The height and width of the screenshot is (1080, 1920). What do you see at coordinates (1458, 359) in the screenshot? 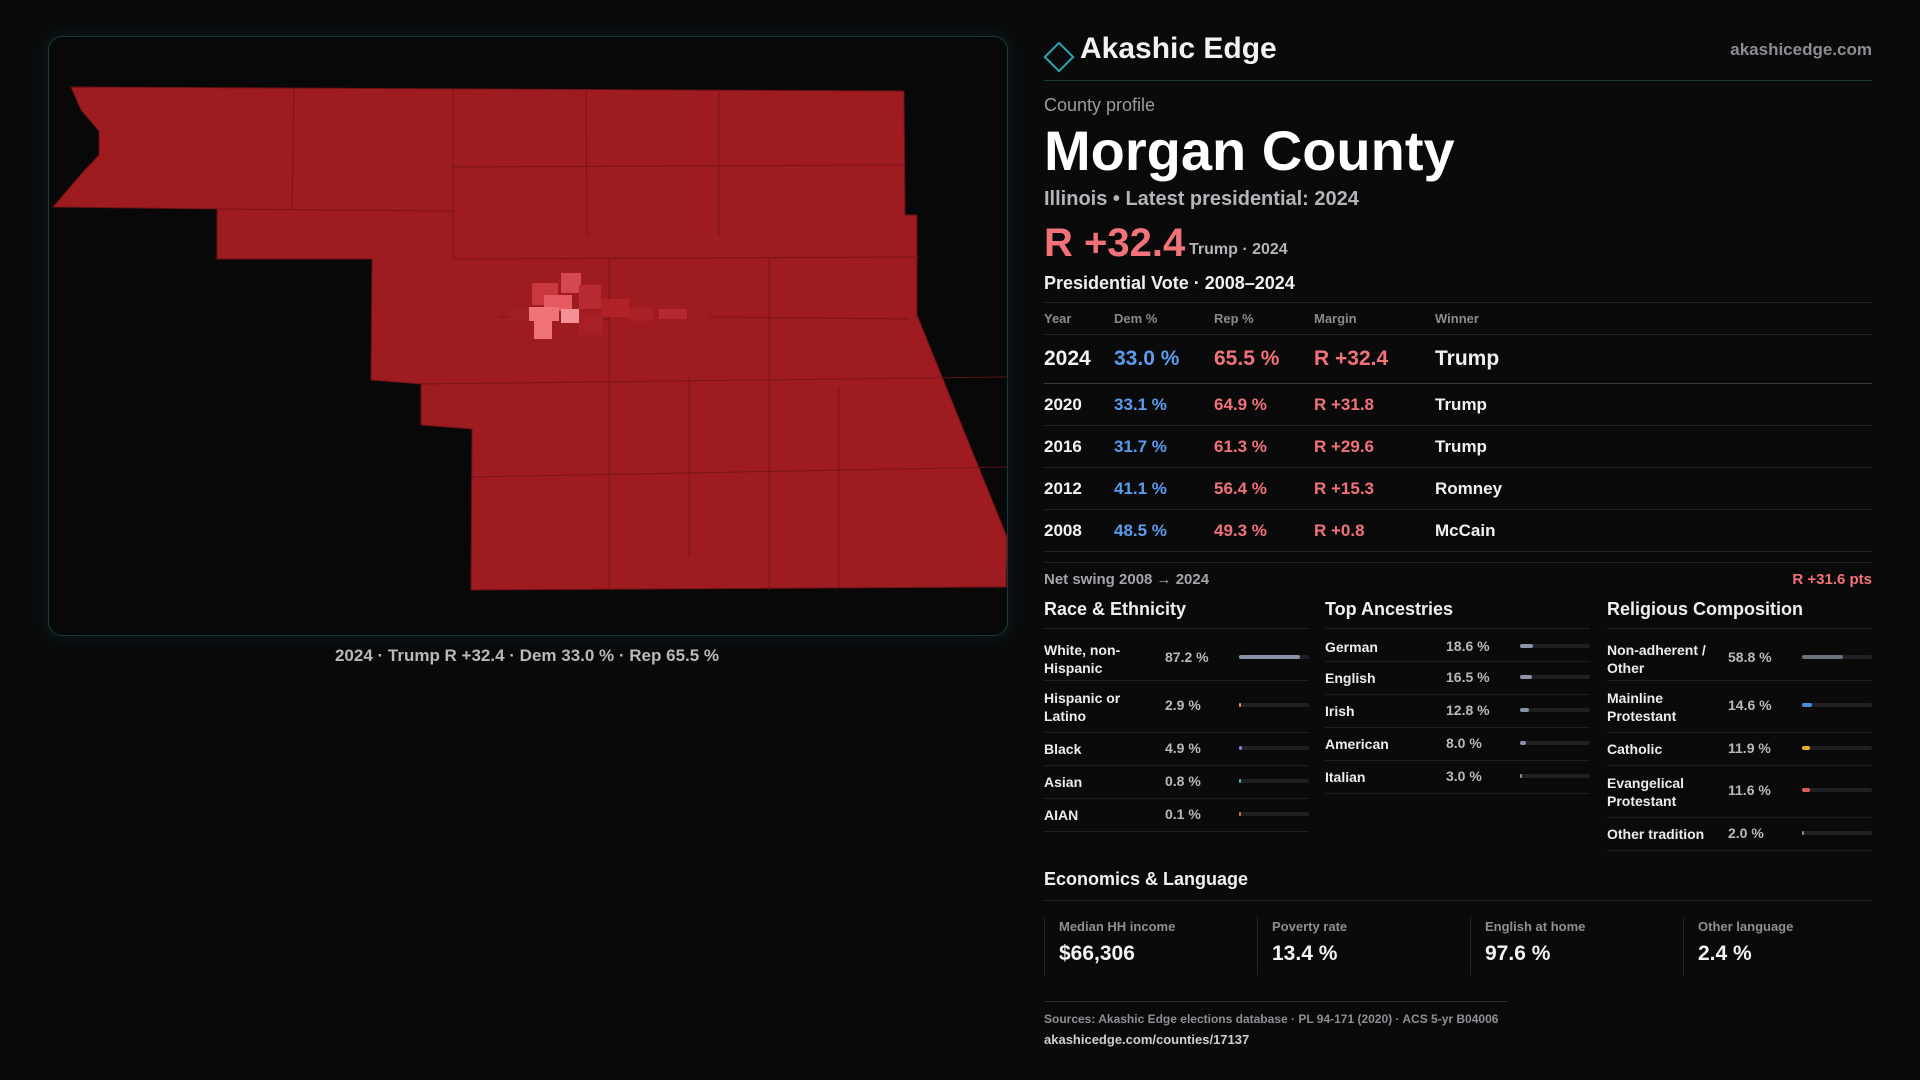
I see `table-row: 2024 33.0 % 65.5 % R +32.4 Trump` at bounding box center [1458, 359].